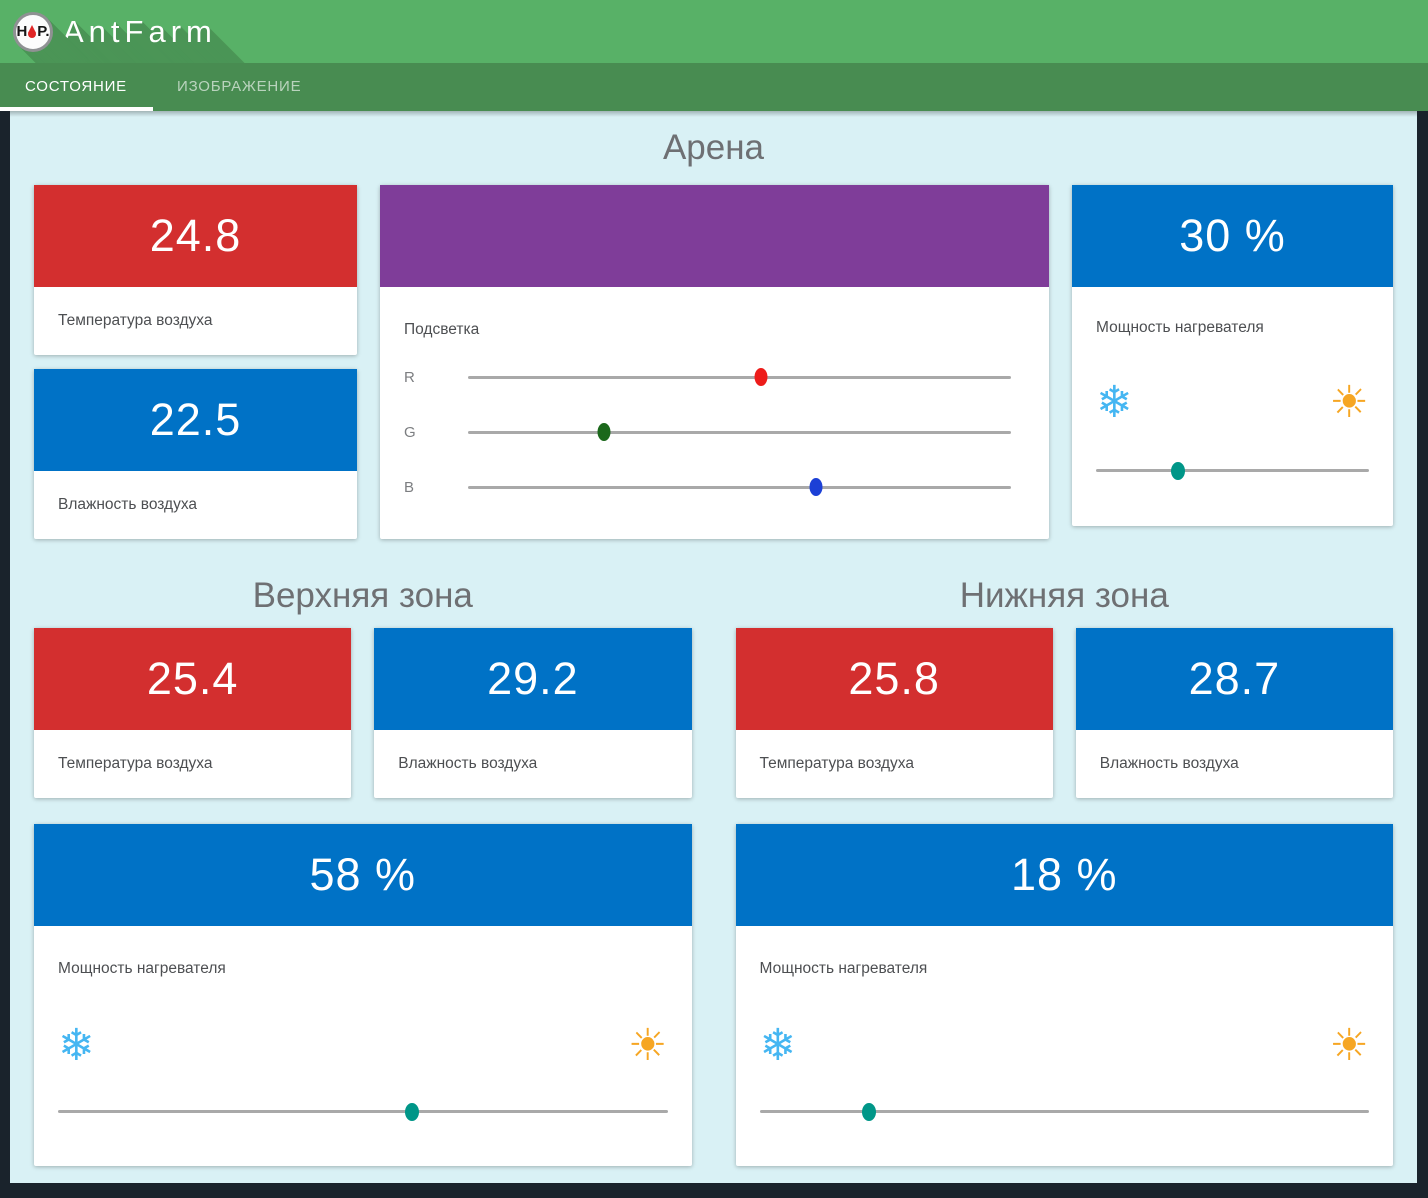 This screenshot has width=1428, height=1198. I want to click on arena-backlight-card: Подсветка R G B, so click(714, 362).